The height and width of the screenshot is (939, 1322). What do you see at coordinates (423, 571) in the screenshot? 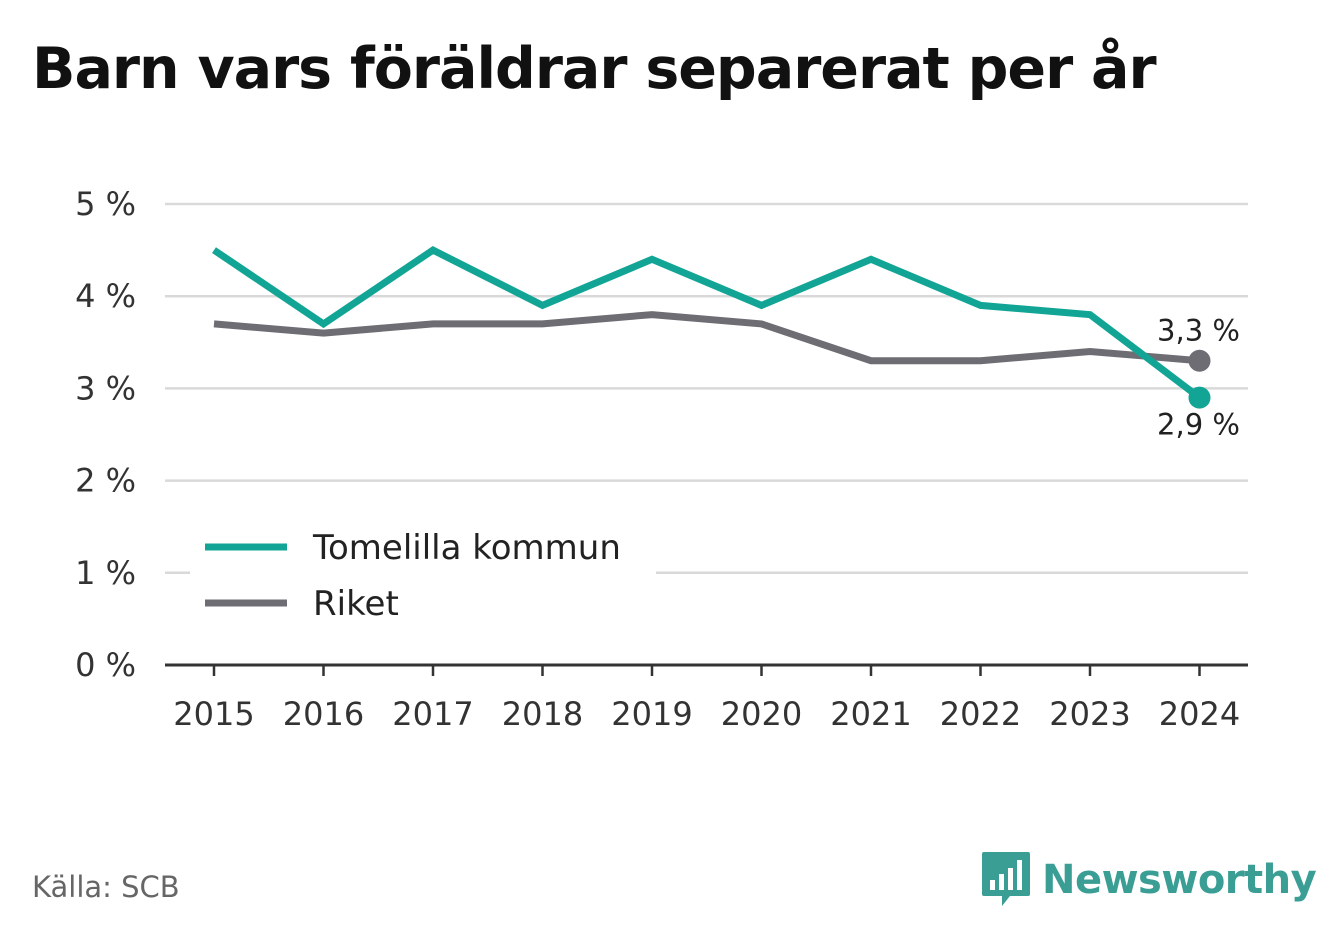
I see `legend: Tomelilla kommun Riket` at bounding box center [423, 571].